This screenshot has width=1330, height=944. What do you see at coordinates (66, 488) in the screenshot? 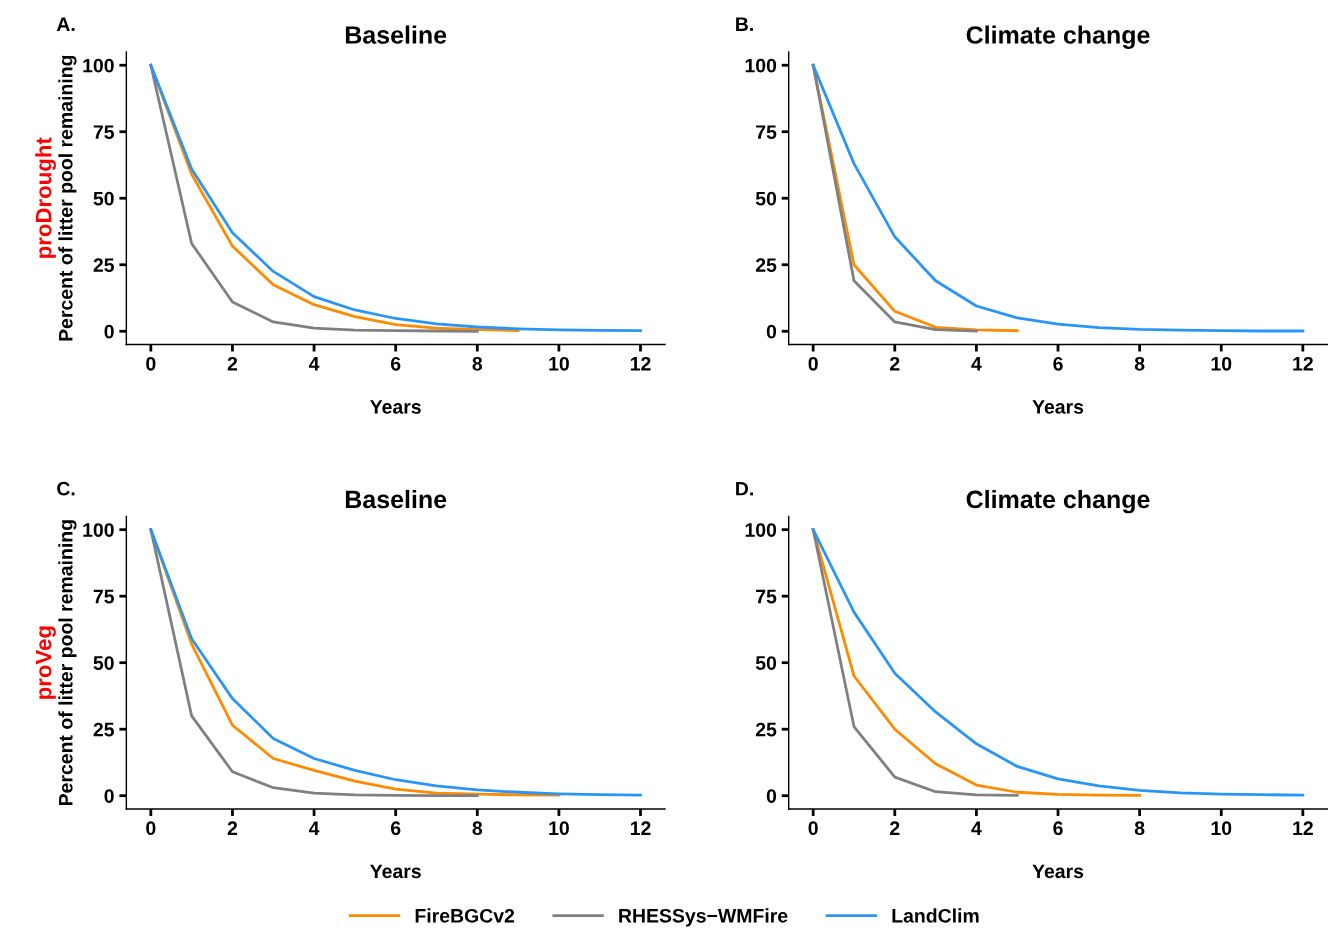
I see `text: C.` at bounding box center [66, 488].